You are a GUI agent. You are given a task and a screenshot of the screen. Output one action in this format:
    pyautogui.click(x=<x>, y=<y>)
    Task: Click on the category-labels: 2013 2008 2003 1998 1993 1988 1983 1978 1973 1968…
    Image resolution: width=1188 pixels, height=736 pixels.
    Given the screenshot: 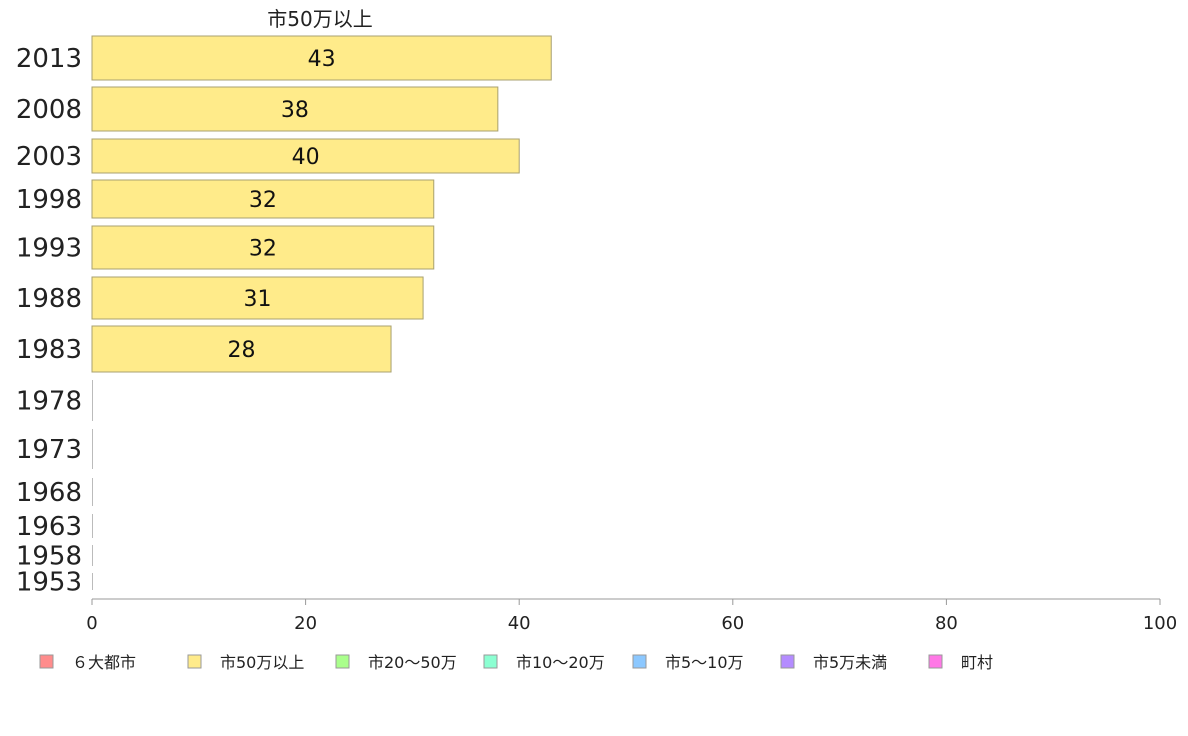 What is the action you would take?
    pyautogui.click(x=49, y=321)
    